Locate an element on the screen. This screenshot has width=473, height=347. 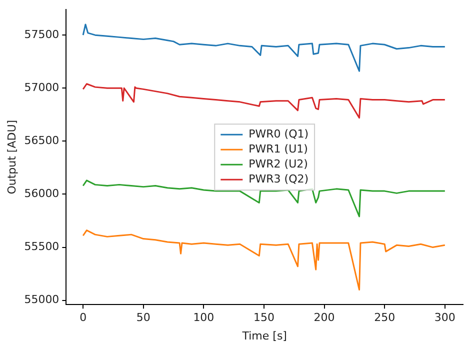
y-tick-label: 57500 is located at coordinates (42, 34).